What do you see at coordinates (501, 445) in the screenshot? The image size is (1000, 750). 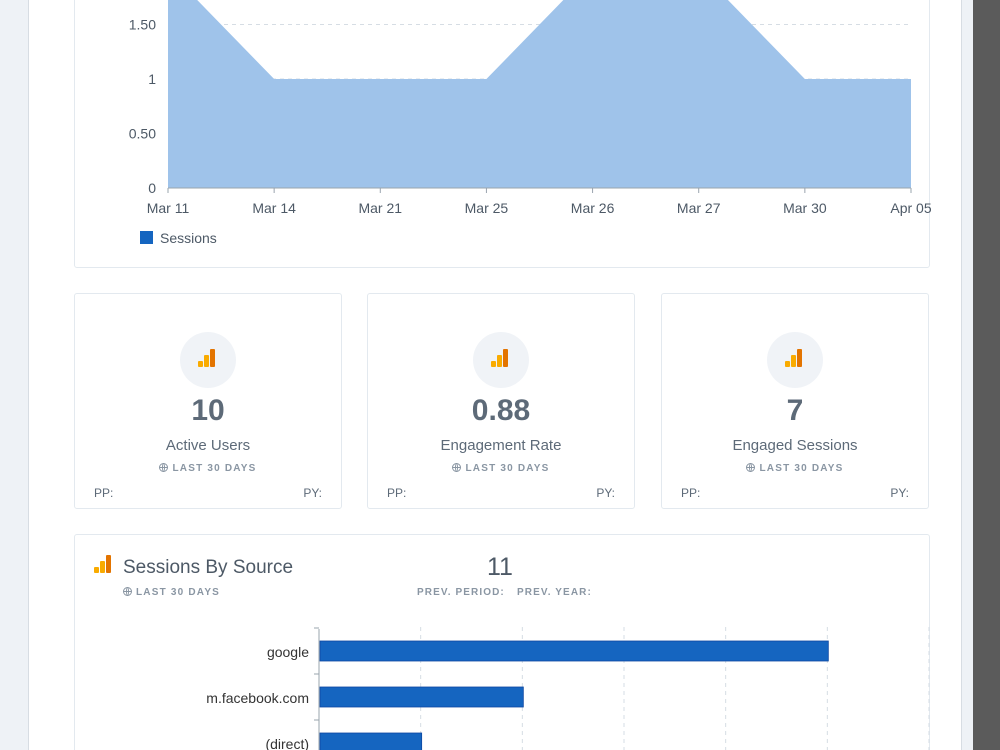 I see `metric-label: Engagement Rate` at bounding box center [501, 445].